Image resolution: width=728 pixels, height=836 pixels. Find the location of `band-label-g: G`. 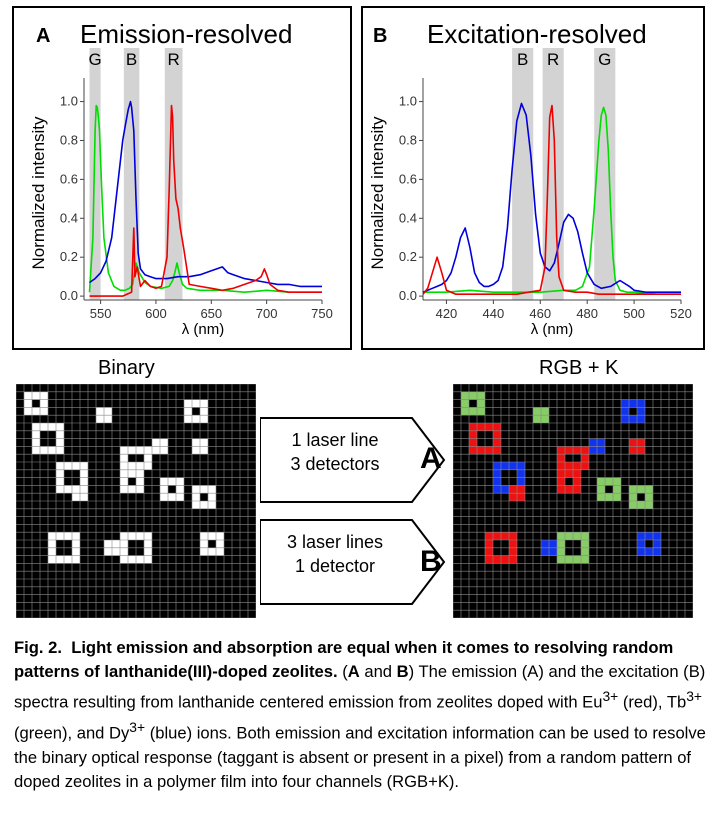

band-label-g: G is located at coordinates (604, 59).